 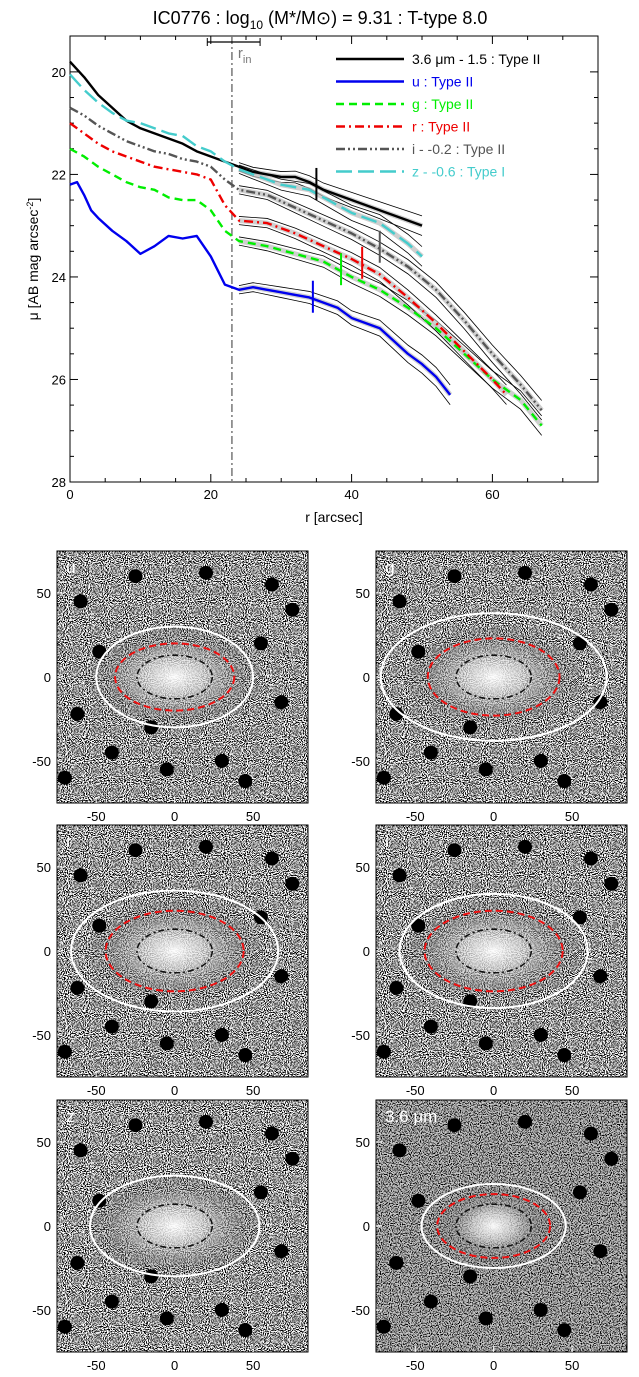 What do you see at coordinates (245, 55) in the screenshot?
I see `r-in-label: rin` at bounding box center [245, 55].